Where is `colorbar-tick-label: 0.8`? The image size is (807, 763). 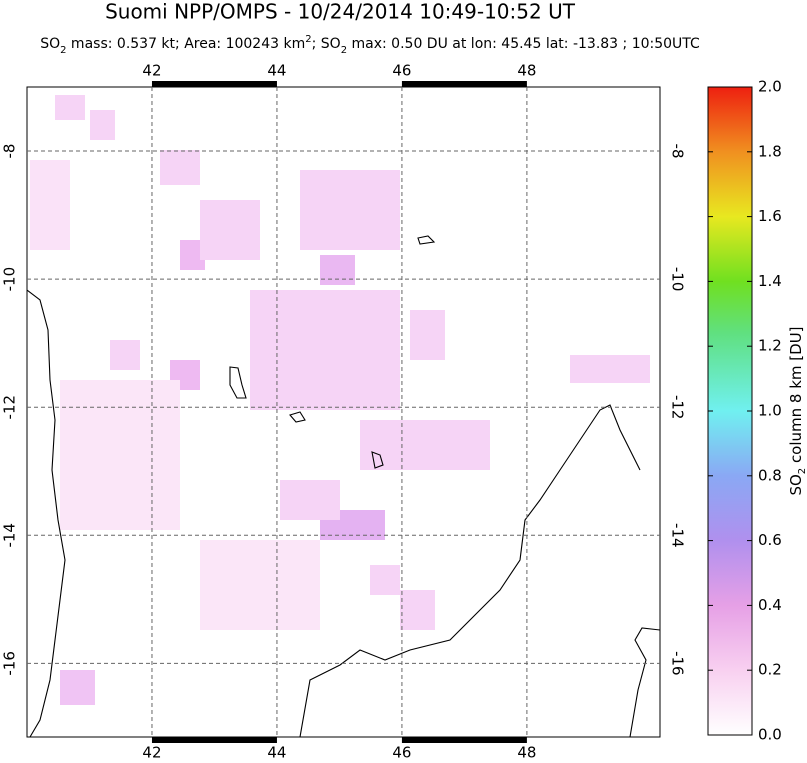
colorbar-tick-label: 0.8 is located at coordinates (770, 475).